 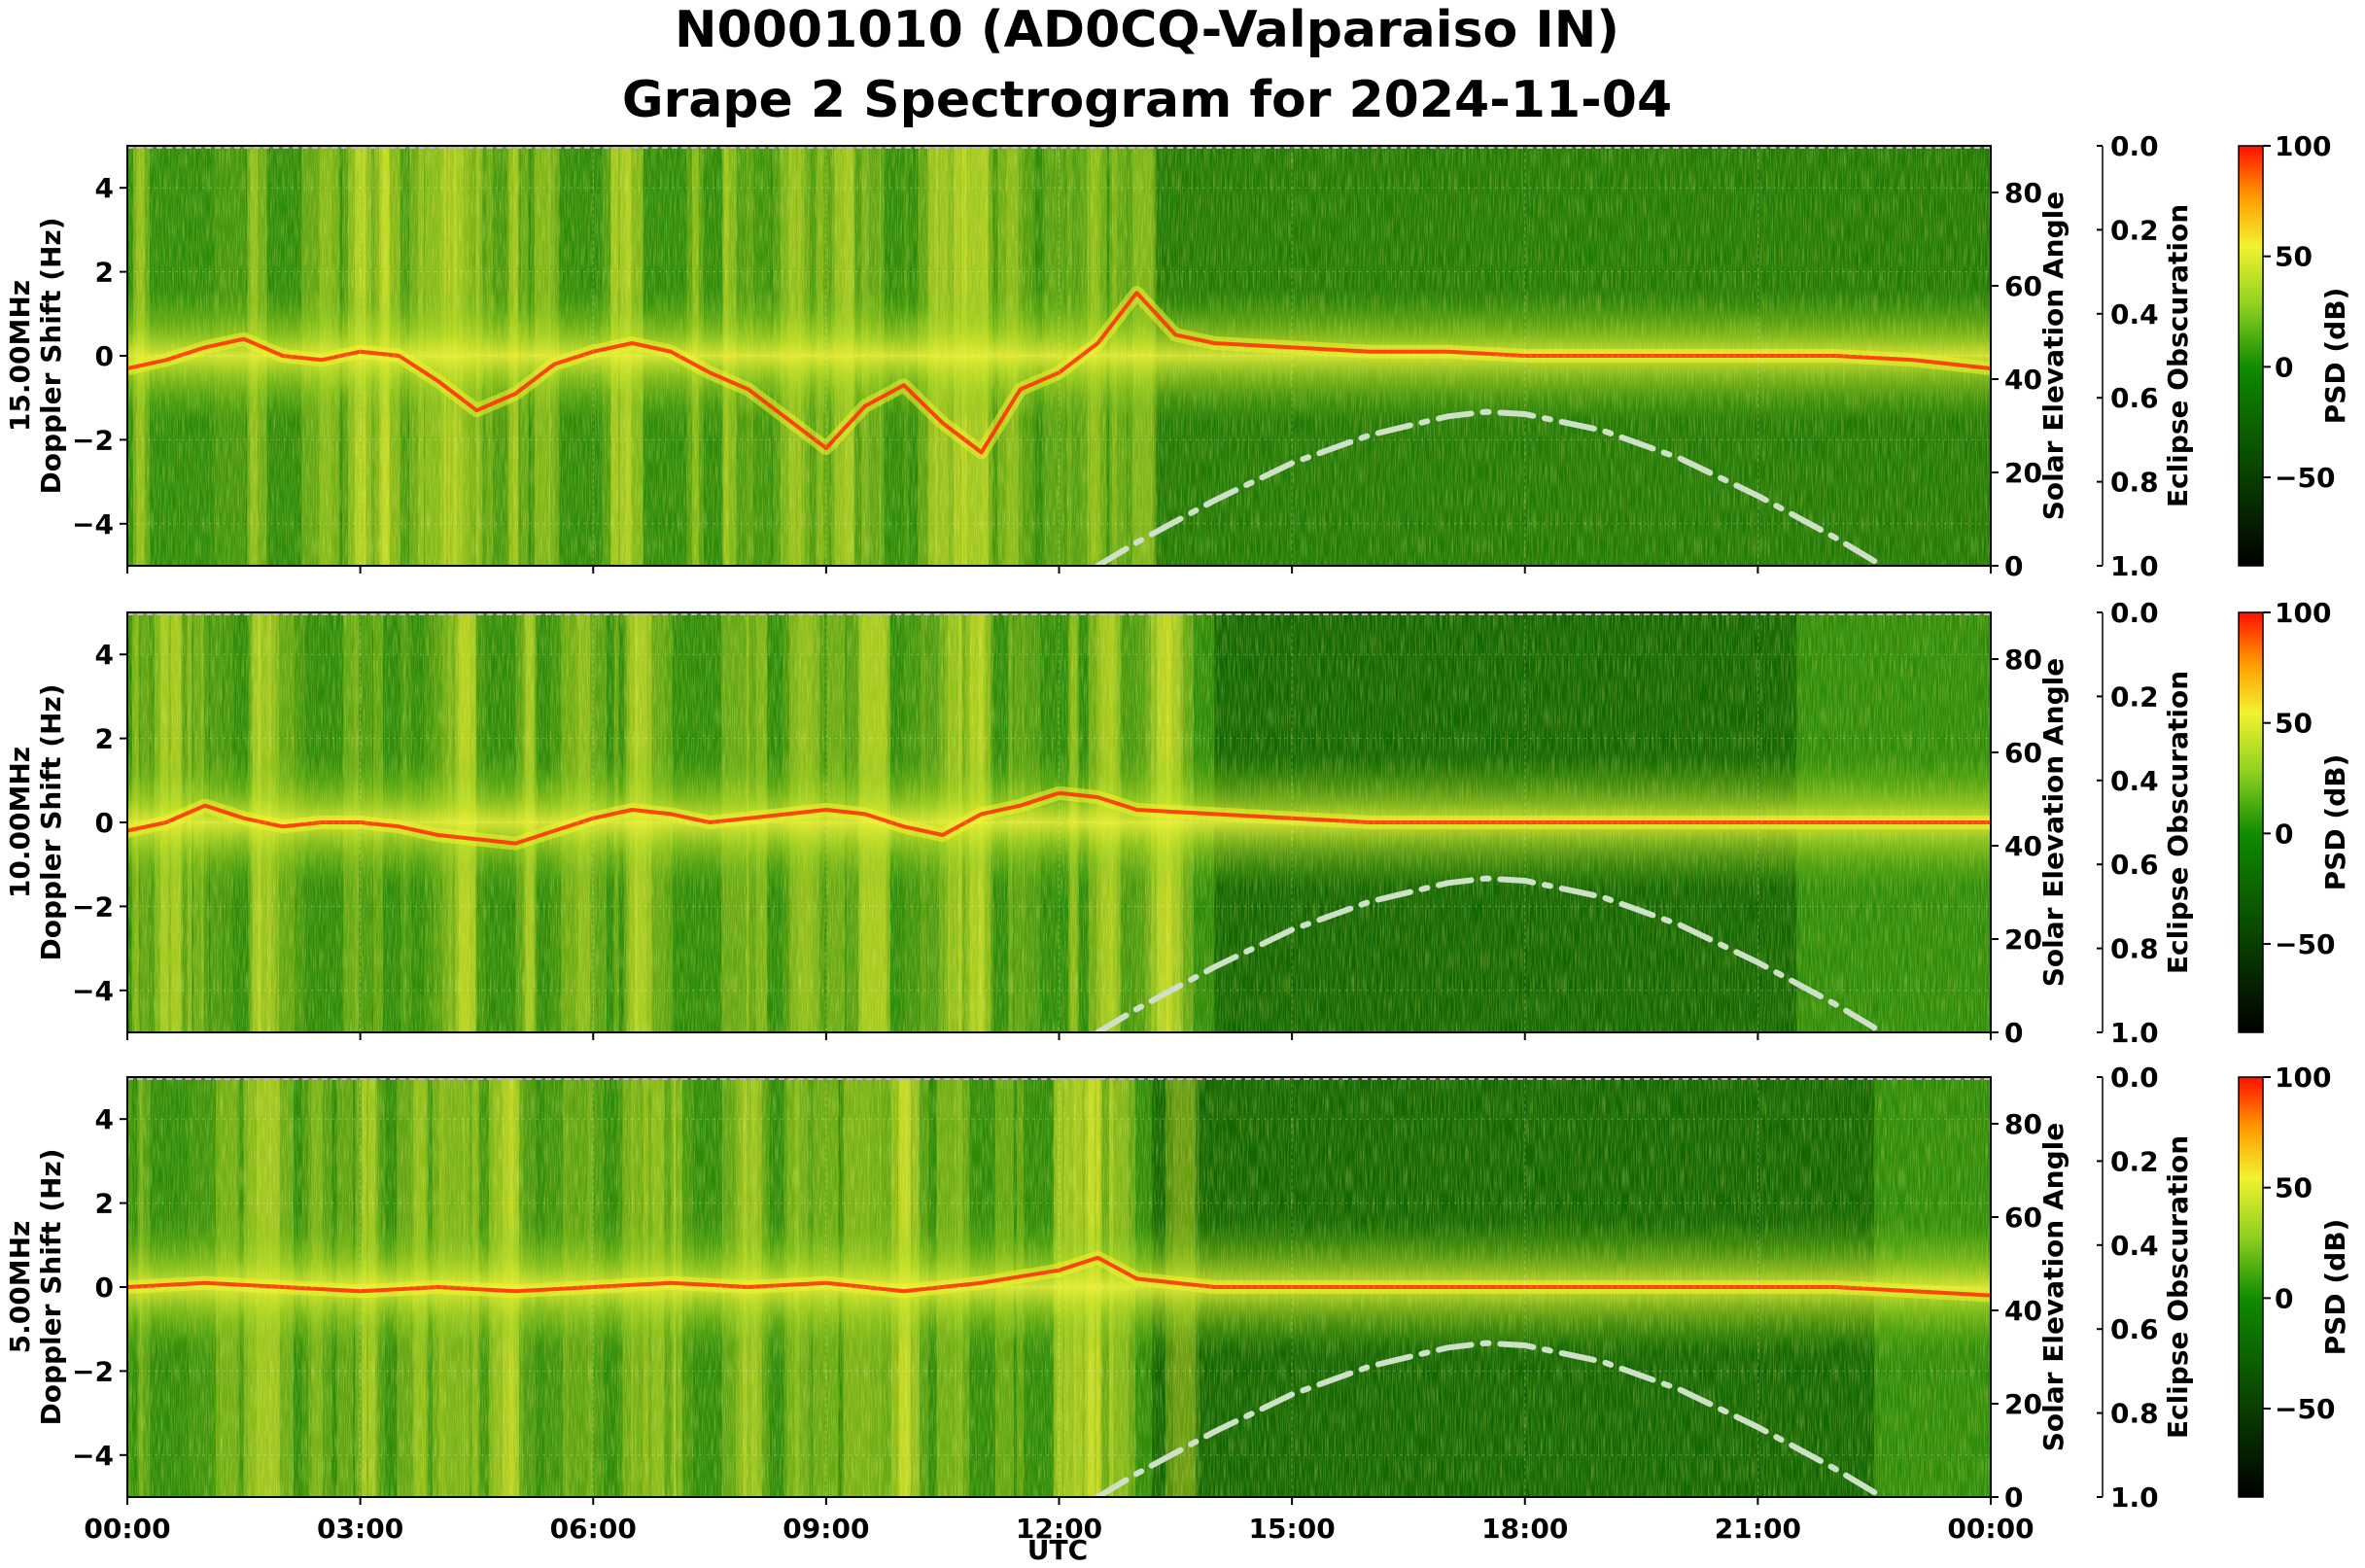 I want to click on x-tick-label: 03:00, so click(x=360, y=1529).